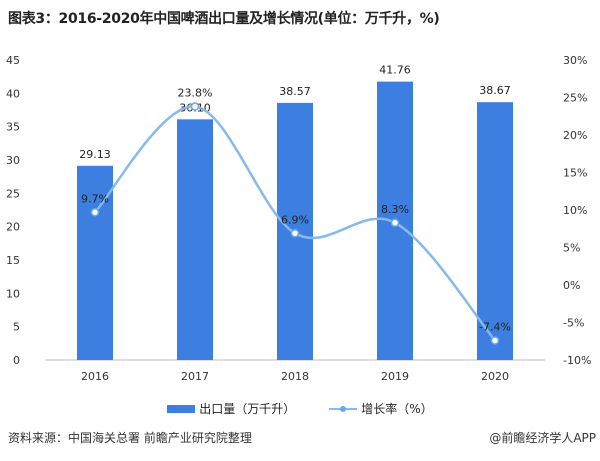 This screenshot has width=600, height=461. I want to click on x-axis-tick: 2019, so click(395, 376).